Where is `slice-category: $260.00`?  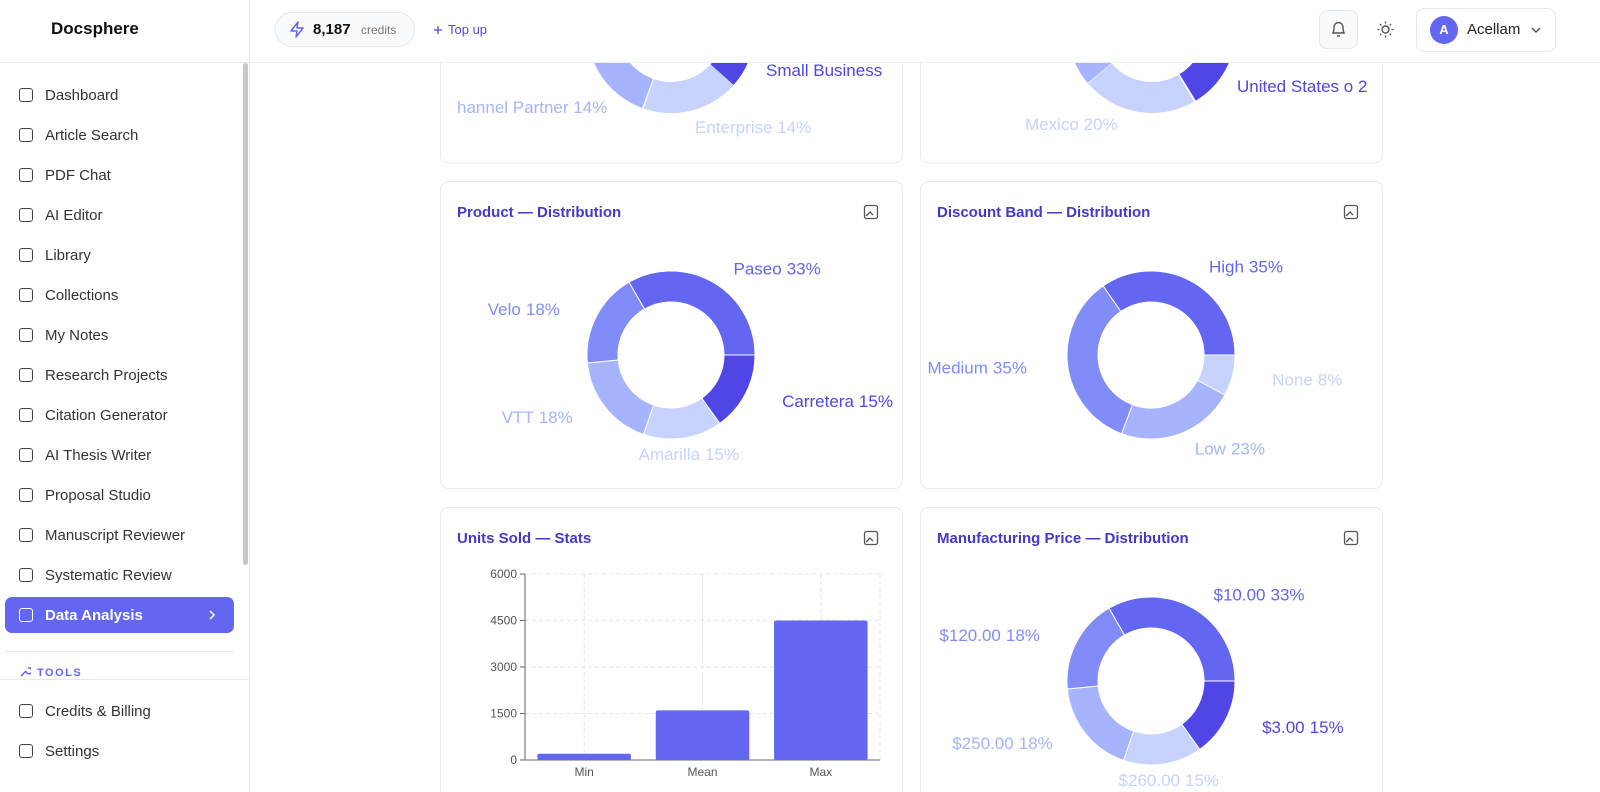
slice-category: $260.00 is located at coordinates (1149, 780).